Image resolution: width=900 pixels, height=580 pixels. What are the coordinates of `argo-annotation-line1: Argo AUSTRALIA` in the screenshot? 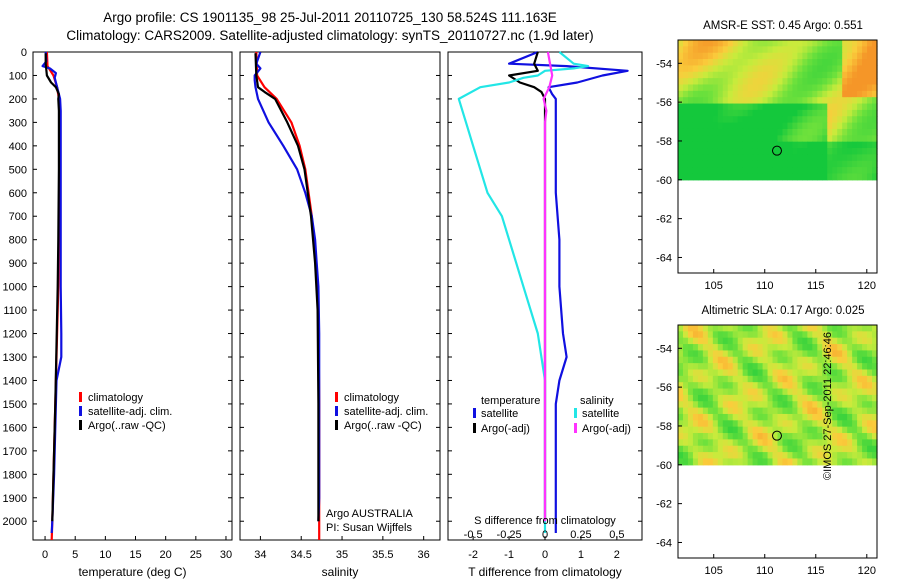 It's located at (369, 514).